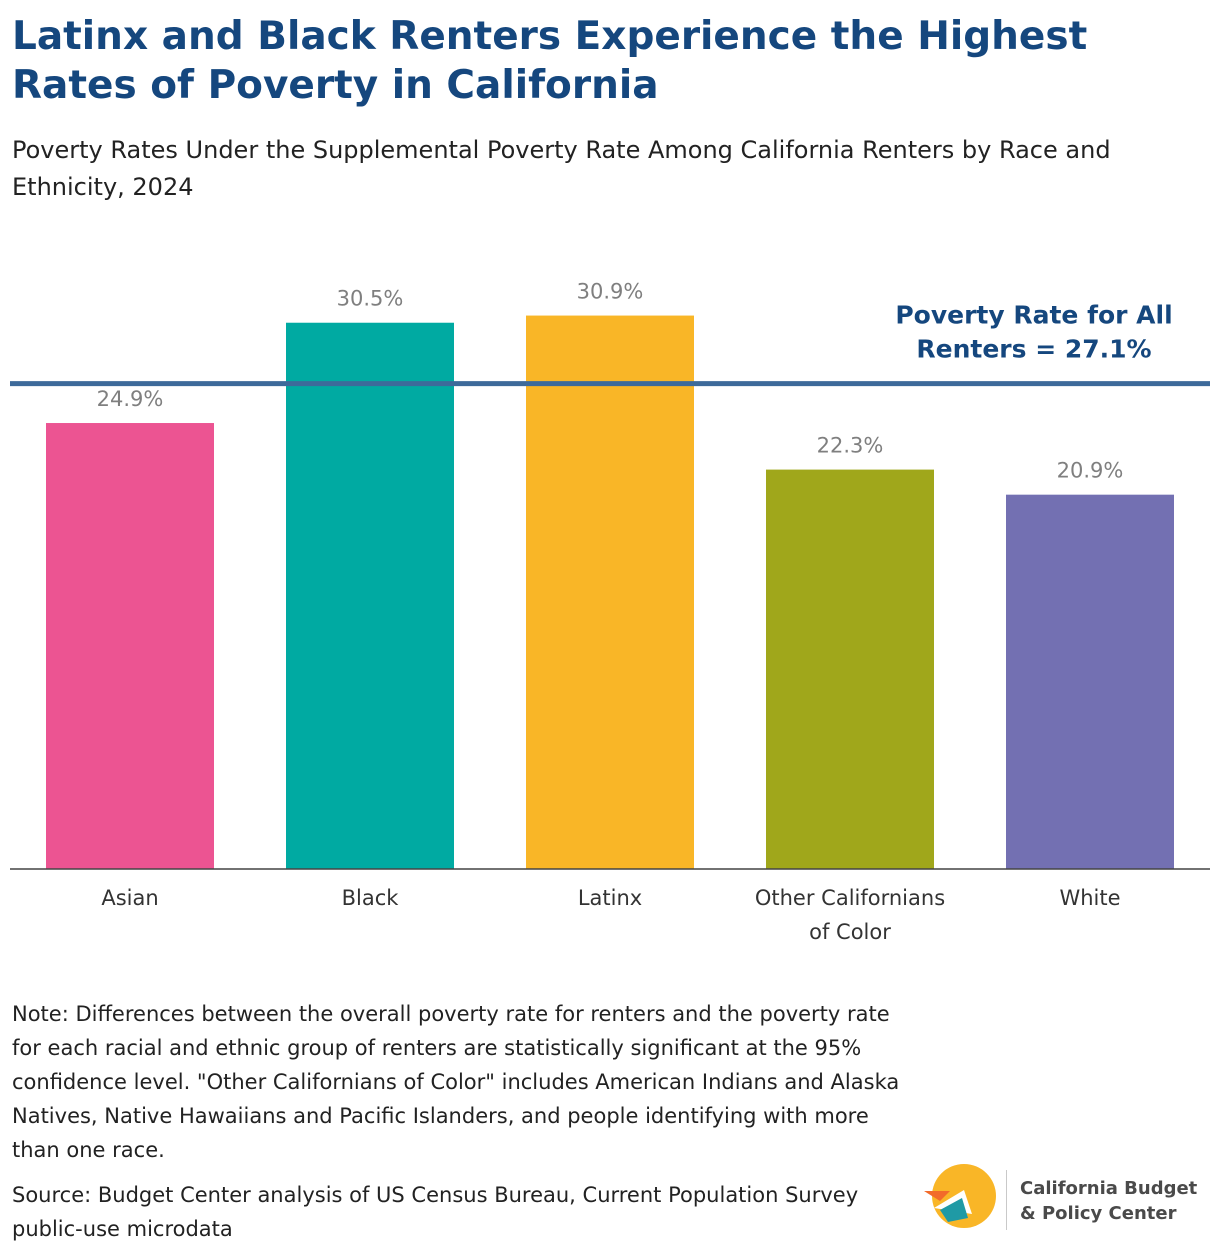 The image size is (1220, 1254). I want to click on logo-divider, so click(1006, 1200).